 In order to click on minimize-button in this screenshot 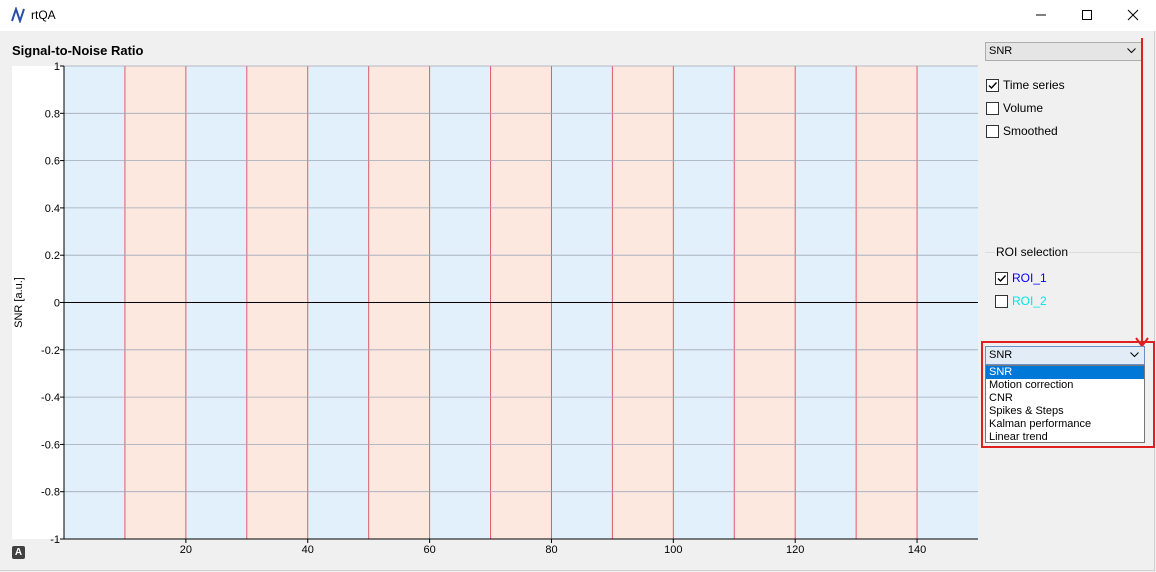, I will do `click(1041, 15)`.